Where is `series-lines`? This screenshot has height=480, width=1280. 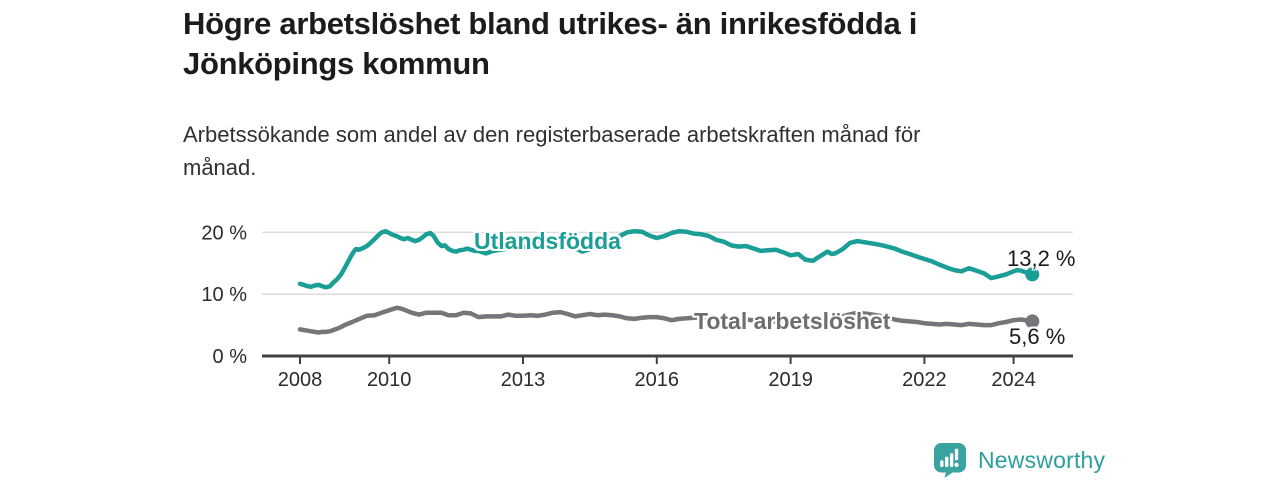 series-lines is located at coordinates (666, 281).